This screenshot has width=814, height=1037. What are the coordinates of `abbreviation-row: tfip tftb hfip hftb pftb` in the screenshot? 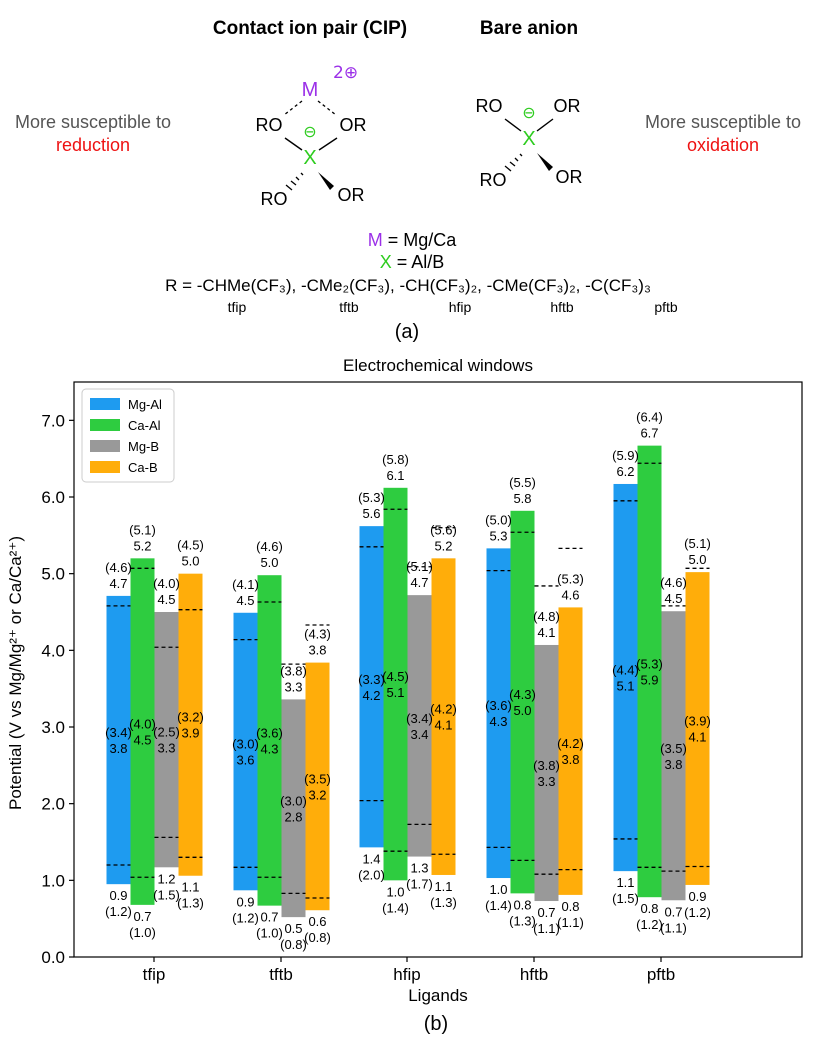 It's located at (453, 307).